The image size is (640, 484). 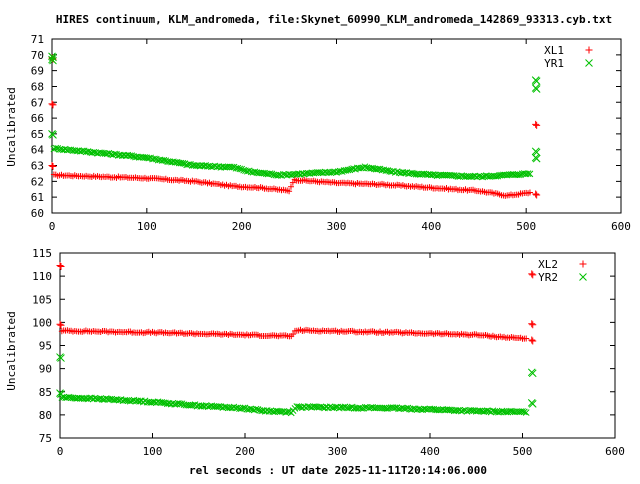 What do you see at coordinates (45, 369) in the screenshot?
I see `y-tick-label: 90` at bounding box center [45, 369].